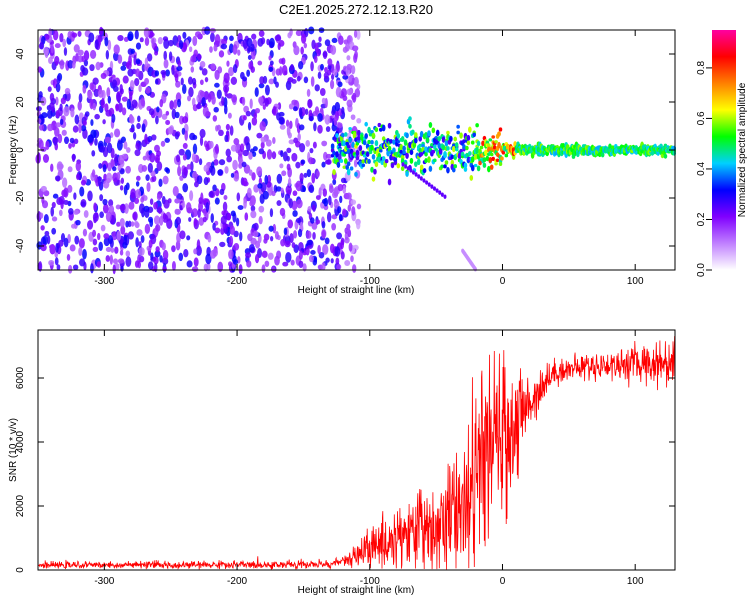 This screenshot has width=750, height=600. Describe the element at coordinates (104, 581) in the screenshot. I see `snr-x-tick-label: -300` at that location.